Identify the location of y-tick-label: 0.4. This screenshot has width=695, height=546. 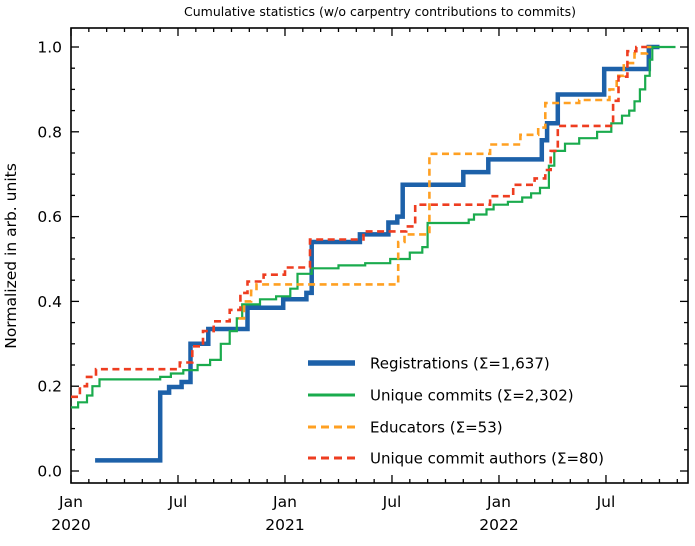
(49, 302).